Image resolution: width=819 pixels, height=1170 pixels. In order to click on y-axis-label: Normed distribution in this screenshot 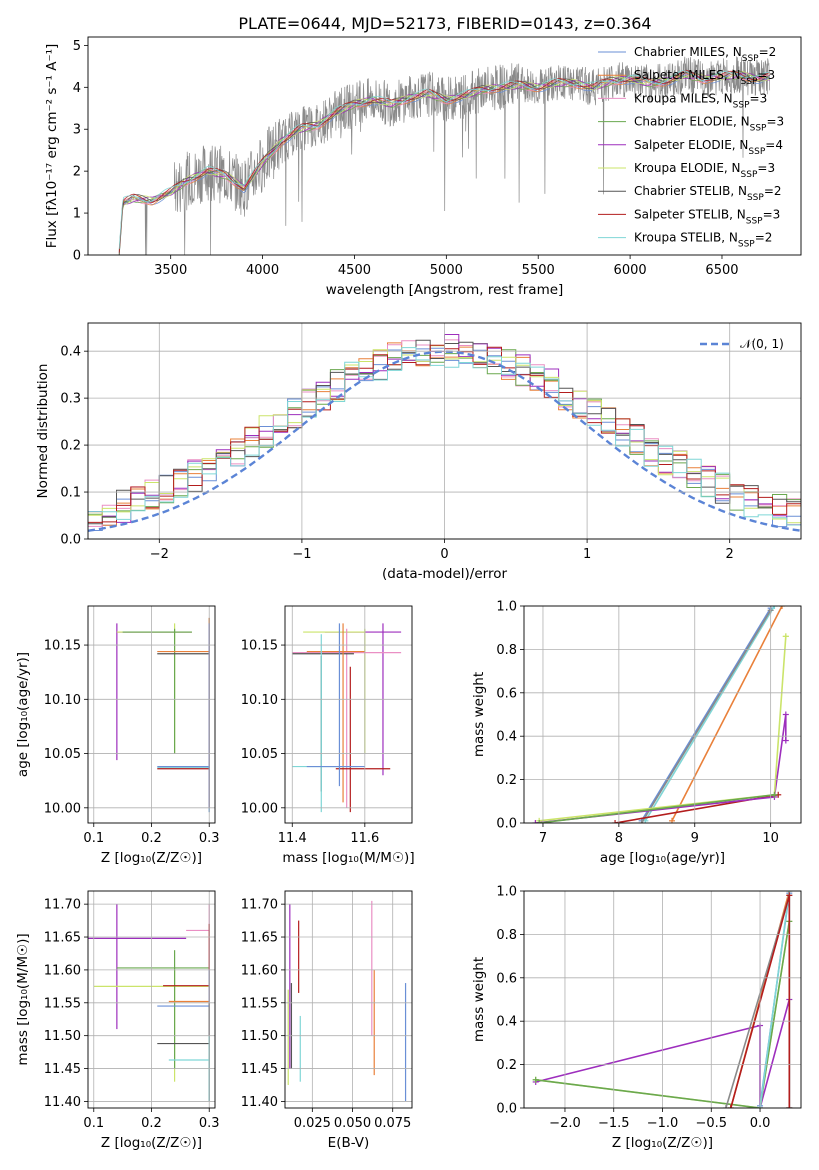, I will do `click(43, 431)`.